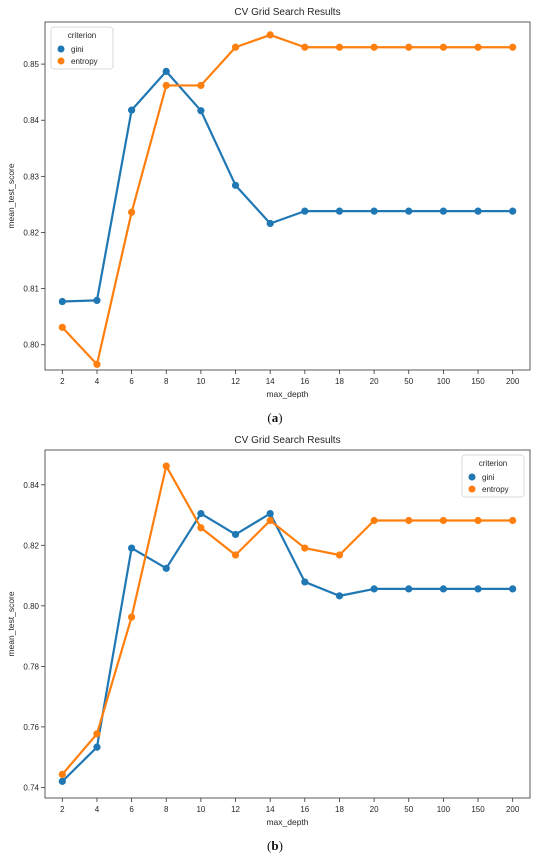 The width and height of the screenshot is (550, 856). What do you see at coordinates (31, 727) in the screenshot?
I see `y-tick-label: 0.76` at bounding box center [31, 727].